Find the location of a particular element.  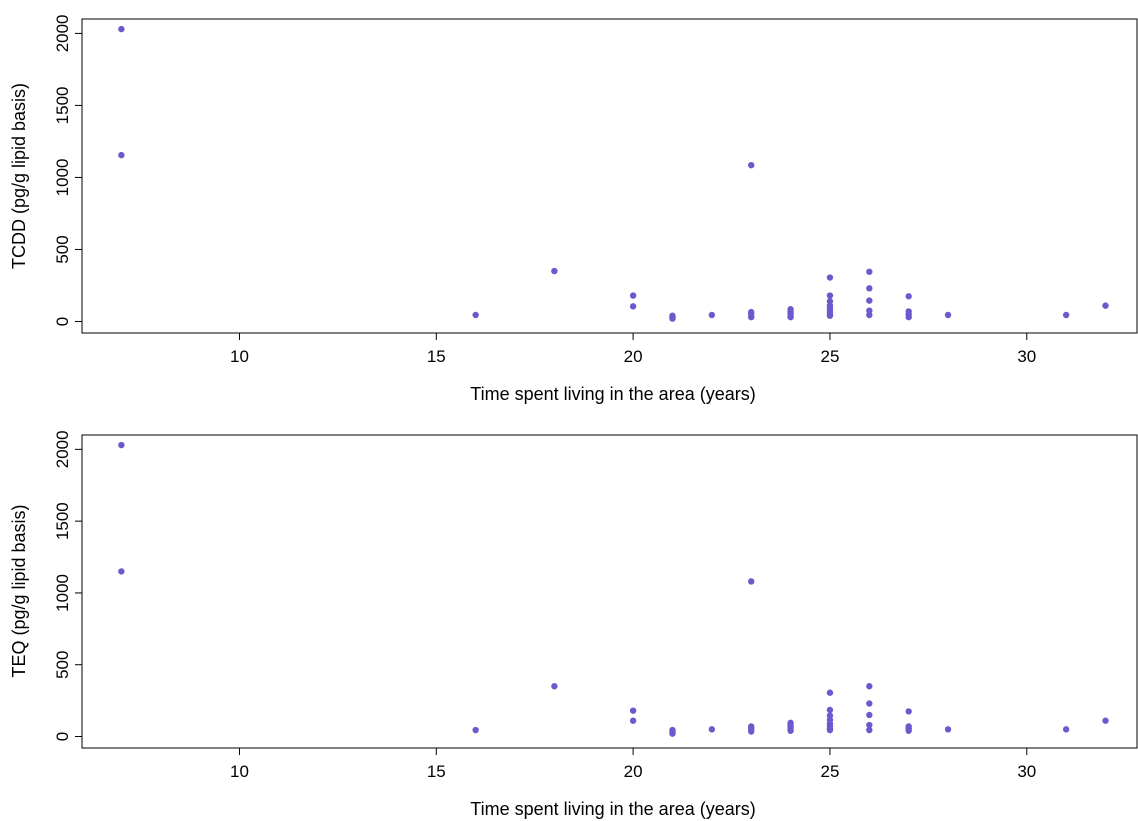

tcdd-x-tick-label: 30 is located at coordinates (1026, 356).